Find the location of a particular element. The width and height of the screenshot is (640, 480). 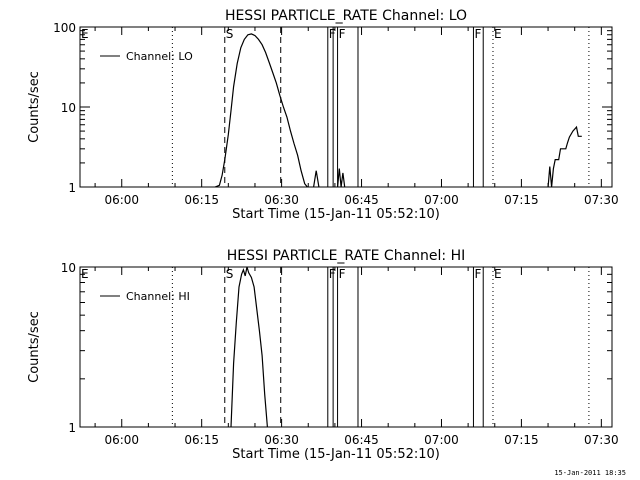

plot-timestamp: 15-Jan-2011 18:35 is located at coordinates (590, 473).